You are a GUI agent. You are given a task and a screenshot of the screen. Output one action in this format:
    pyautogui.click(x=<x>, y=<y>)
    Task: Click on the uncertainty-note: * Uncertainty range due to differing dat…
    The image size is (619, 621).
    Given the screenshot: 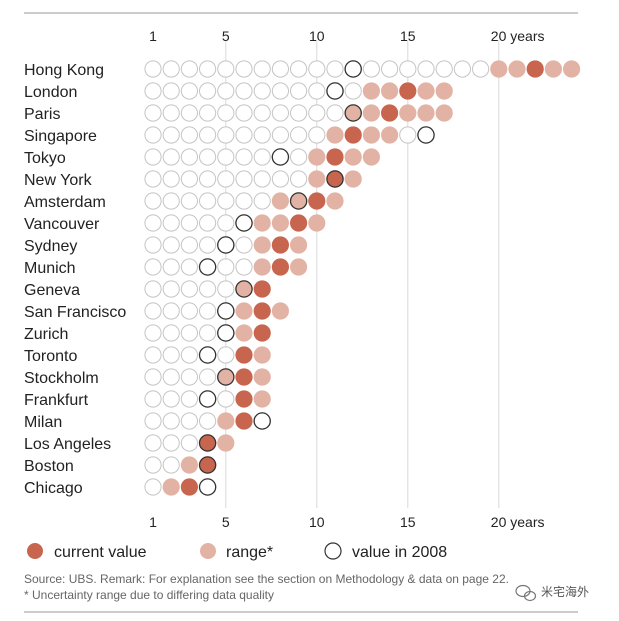 What is the action you would take?
    pyautogui.click(x=149, y=595)
    